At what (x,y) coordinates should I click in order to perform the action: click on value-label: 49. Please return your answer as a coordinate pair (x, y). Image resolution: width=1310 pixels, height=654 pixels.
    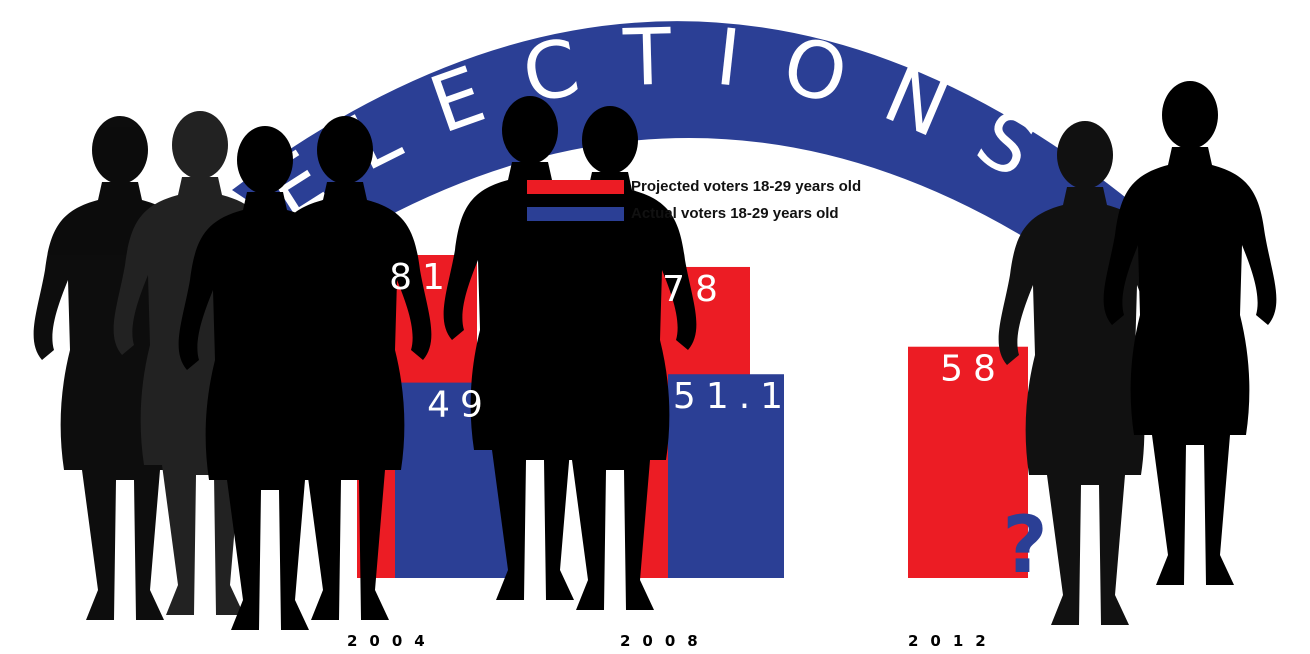
    Looking at the image, I should click on (460, 405).